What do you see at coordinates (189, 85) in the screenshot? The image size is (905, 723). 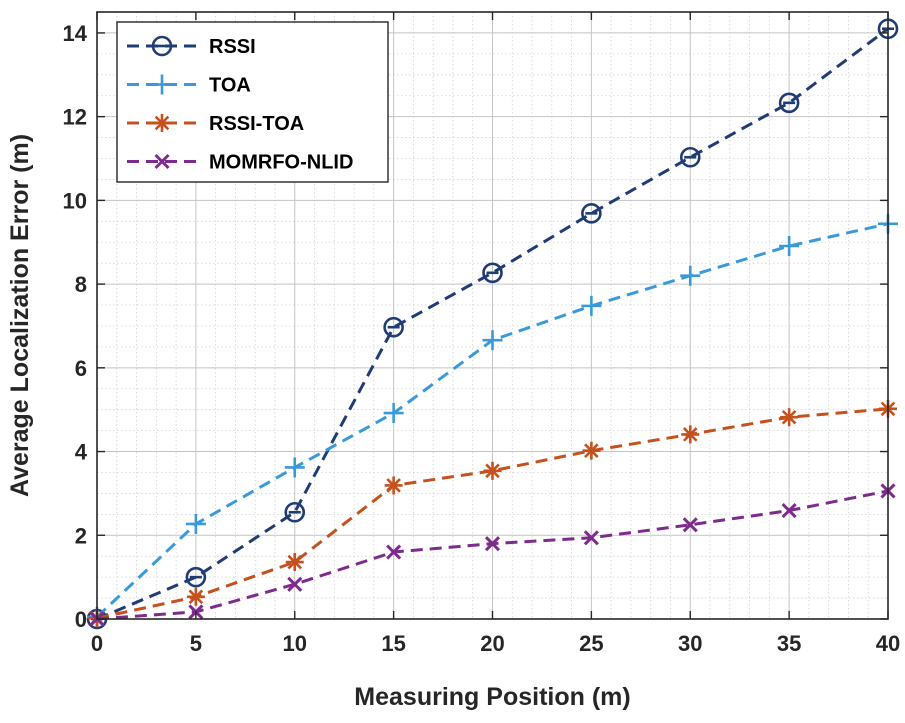 I see `legend-item-toa: TOA` at bounding box center [189, 85].